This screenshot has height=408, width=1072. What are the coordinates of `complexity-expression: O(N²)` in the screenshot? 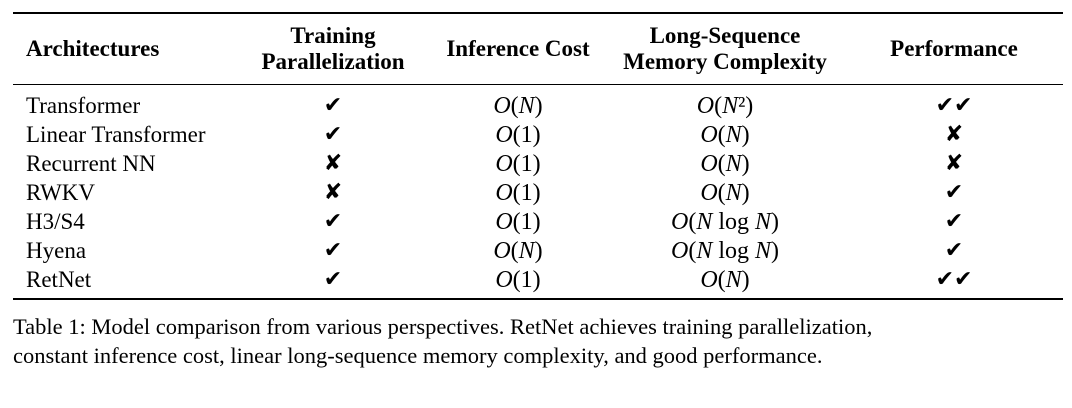 It's located at (725, 105).